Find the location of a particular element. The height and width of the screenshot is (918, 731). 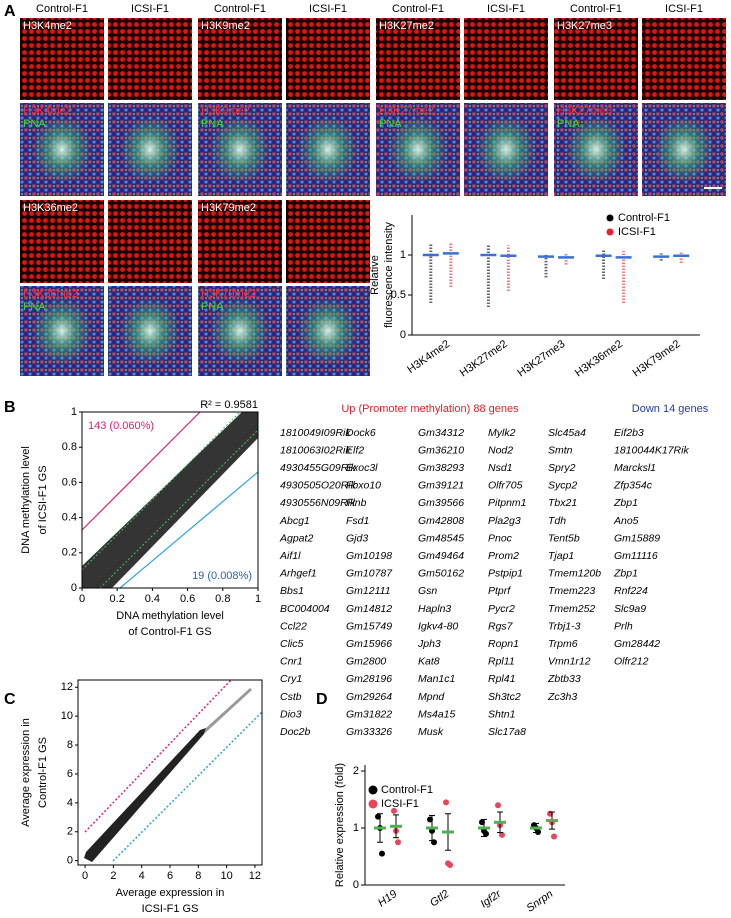

x-tick-label: 8 is located at coordinates (198, 876).